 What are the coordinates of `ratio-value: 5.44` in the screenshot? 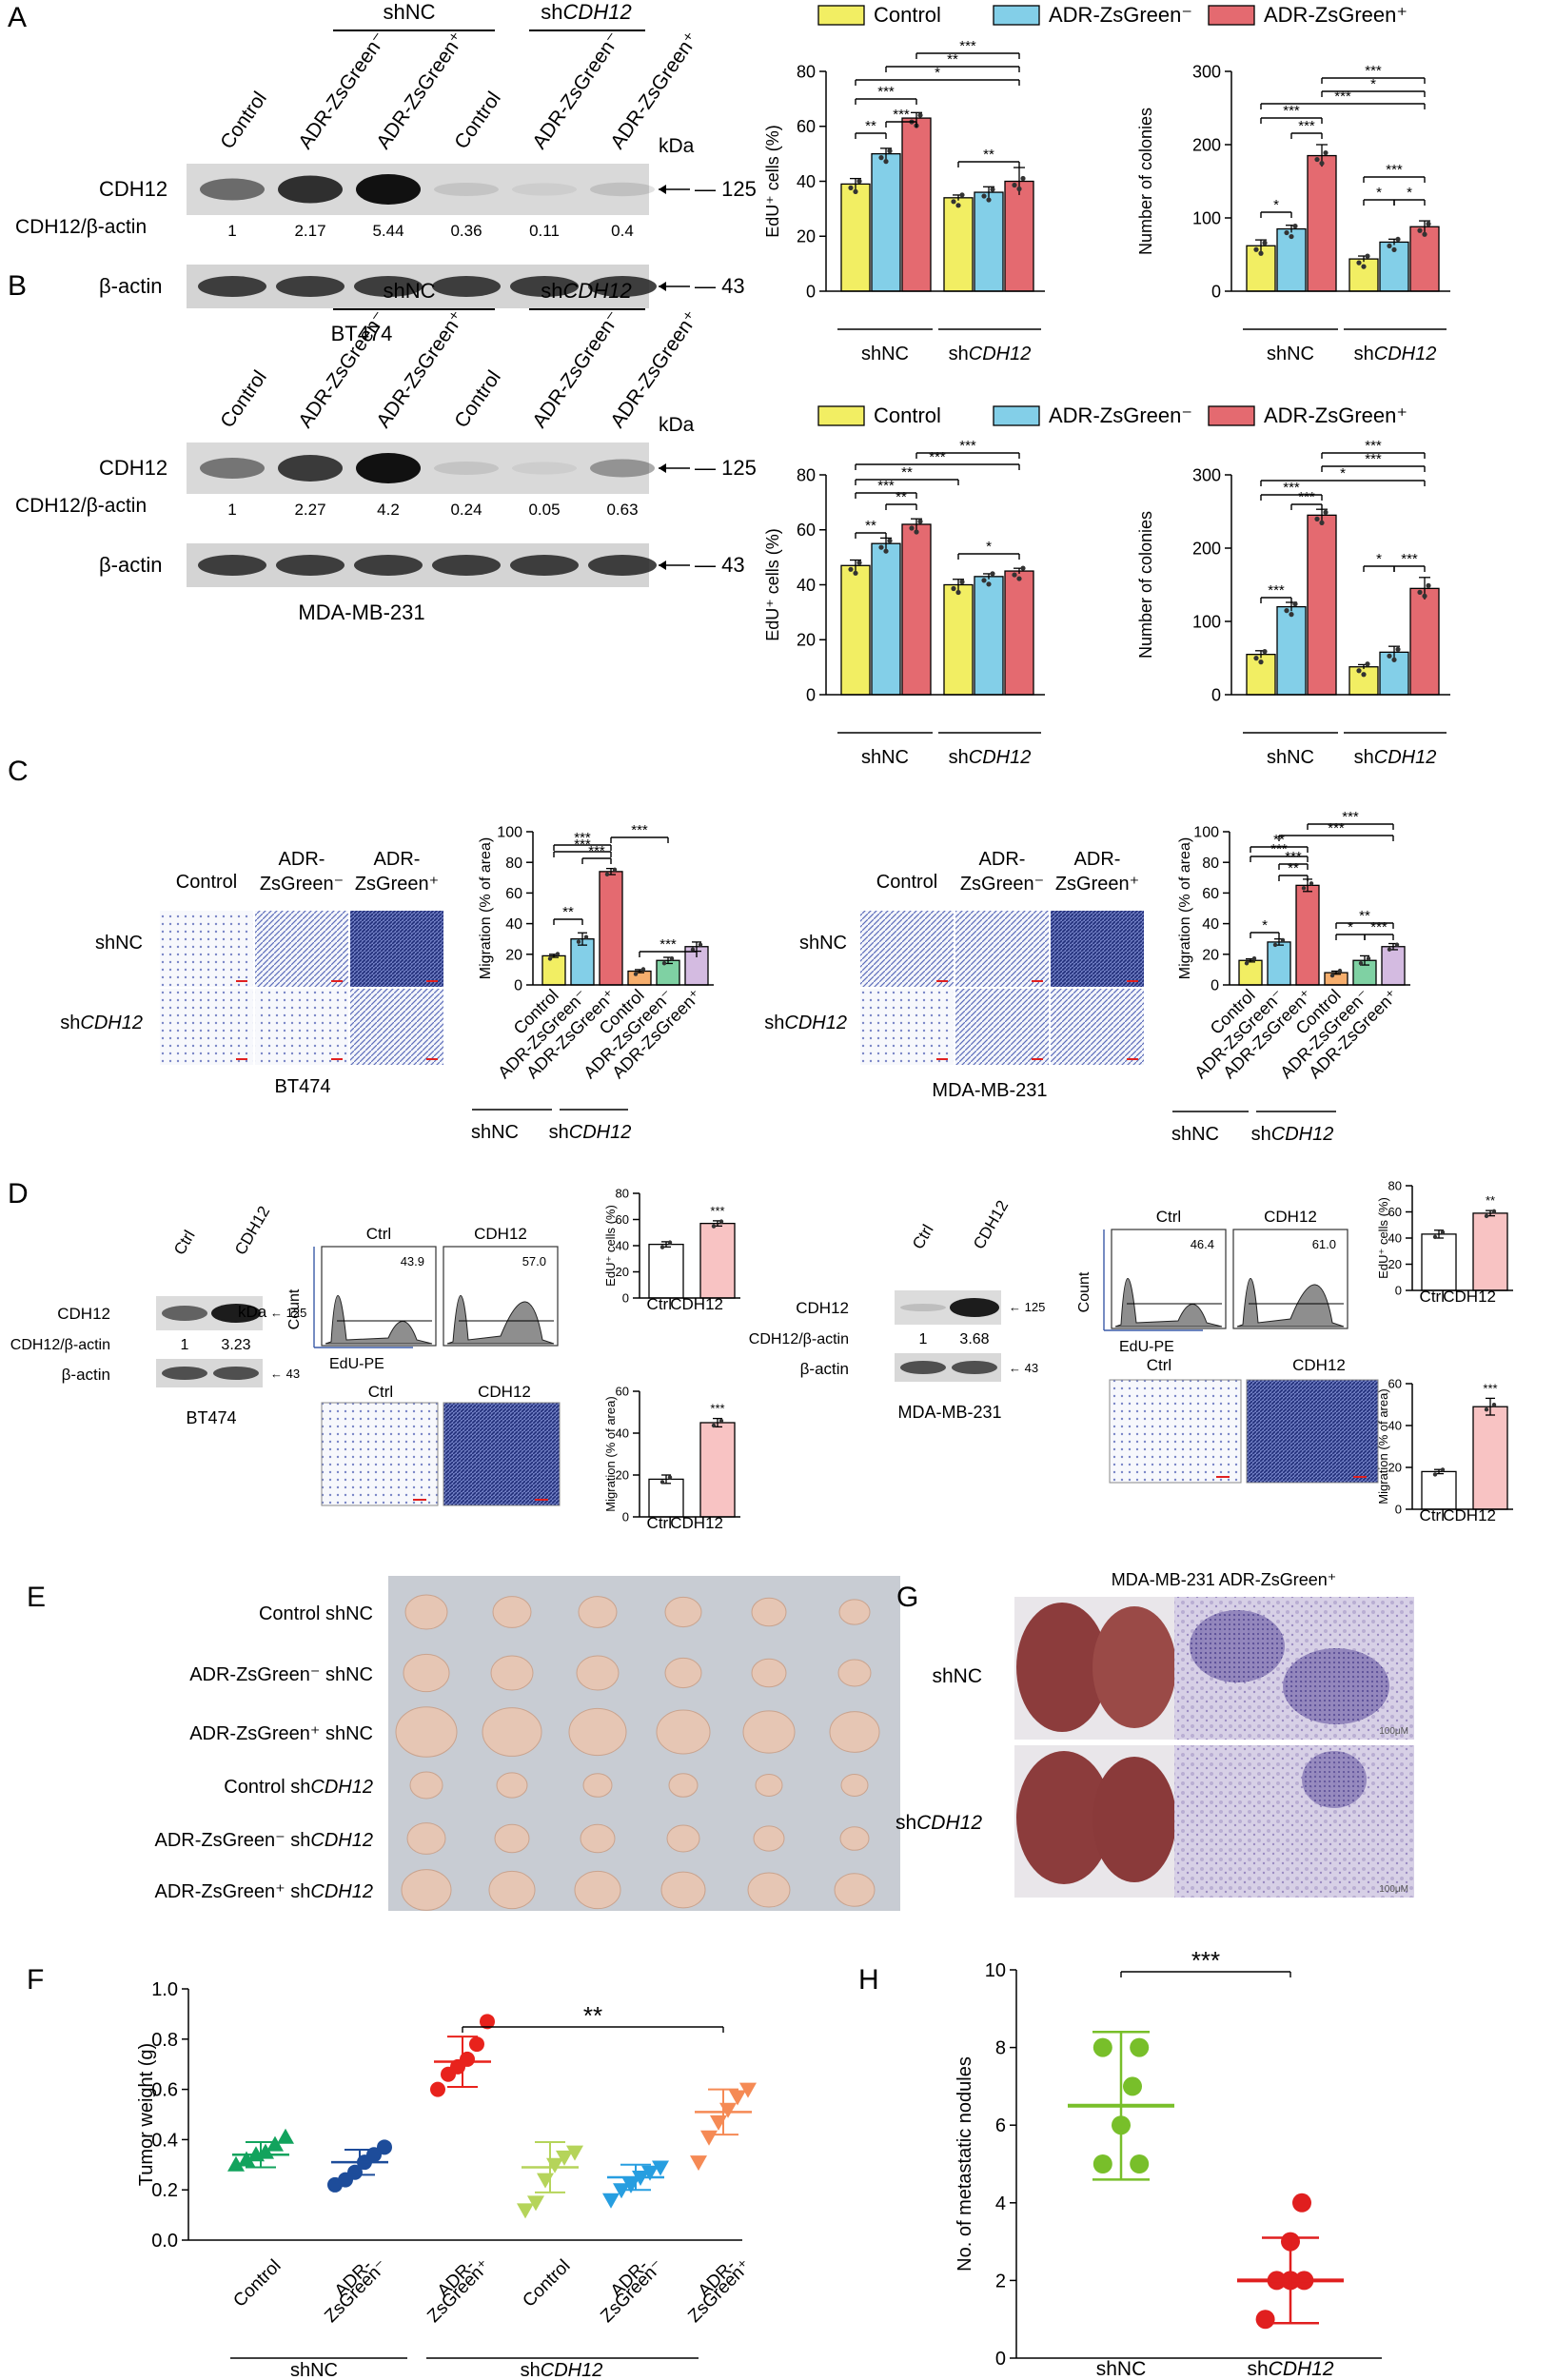 It's located at (388, 231).